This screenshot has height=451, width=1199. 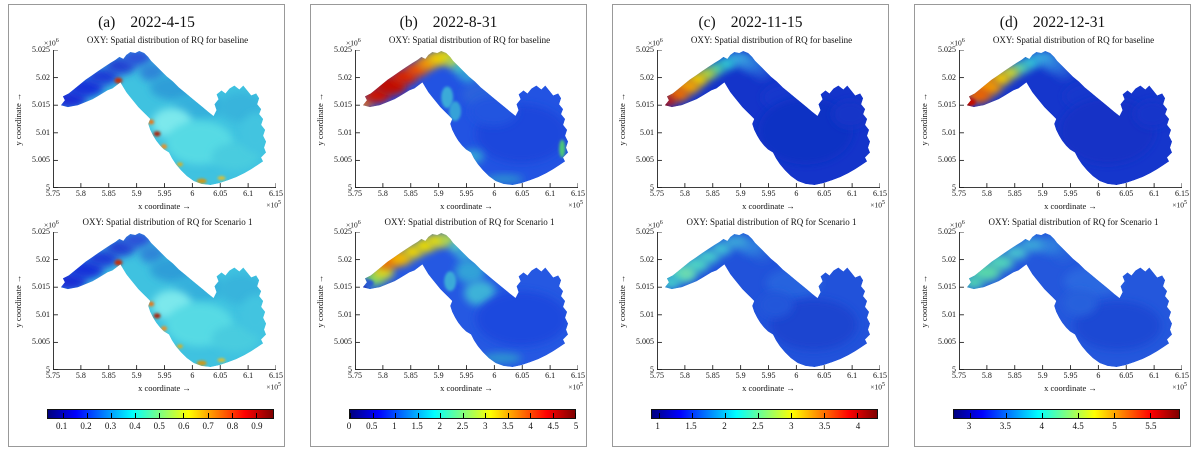 What do you see at coordinates (791, 426) in the screenshot?
I see `colorbar-tick-label: 3` at bounding box center [791, 426].